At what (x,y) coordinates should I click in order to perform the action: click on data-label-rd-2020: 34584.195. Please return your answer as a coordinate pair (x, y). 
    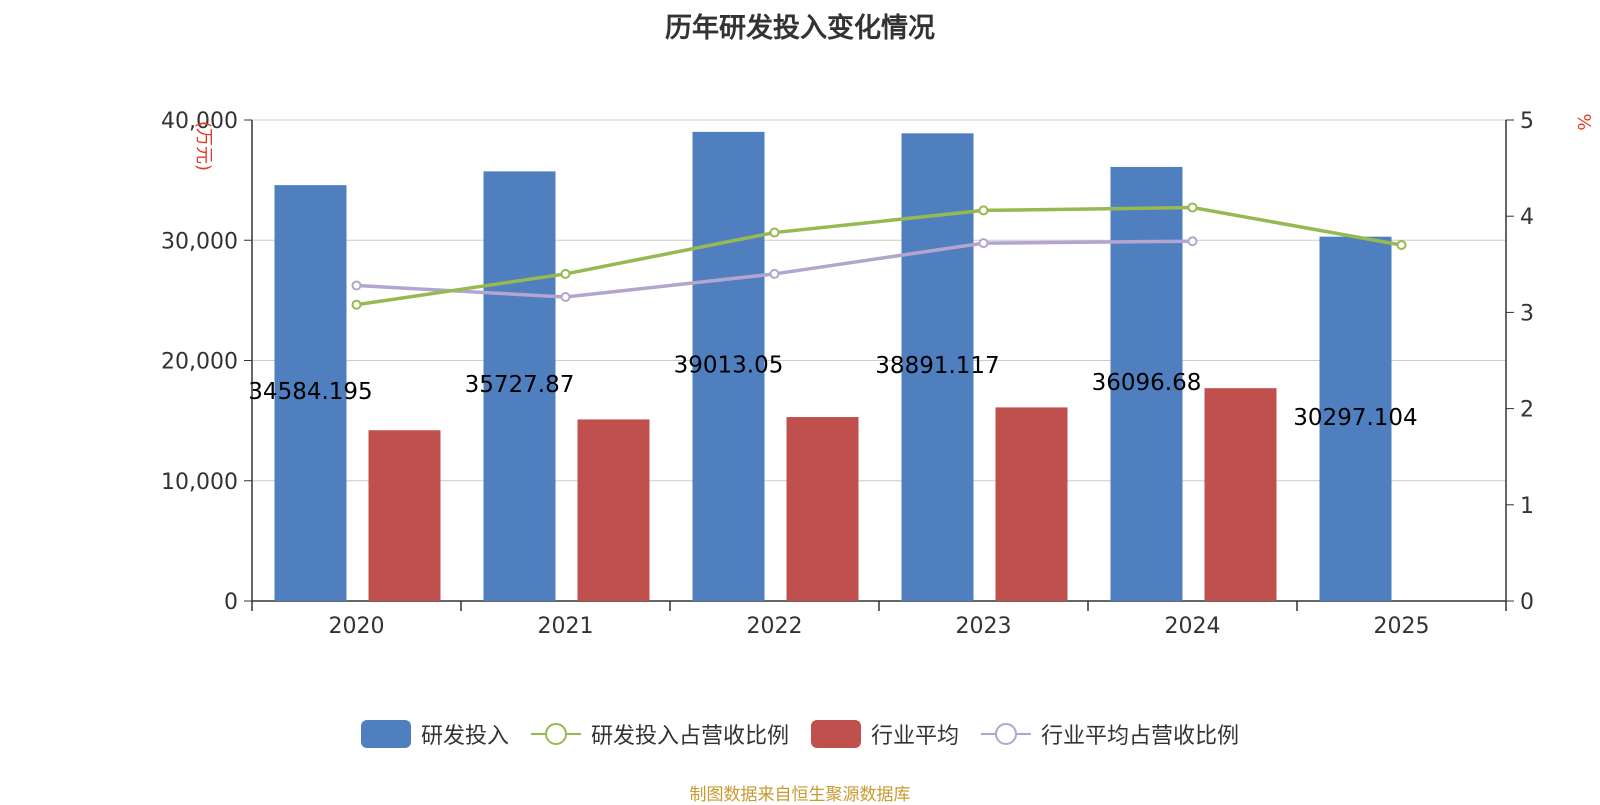
    Looking at the image, I should click on (310, 392).